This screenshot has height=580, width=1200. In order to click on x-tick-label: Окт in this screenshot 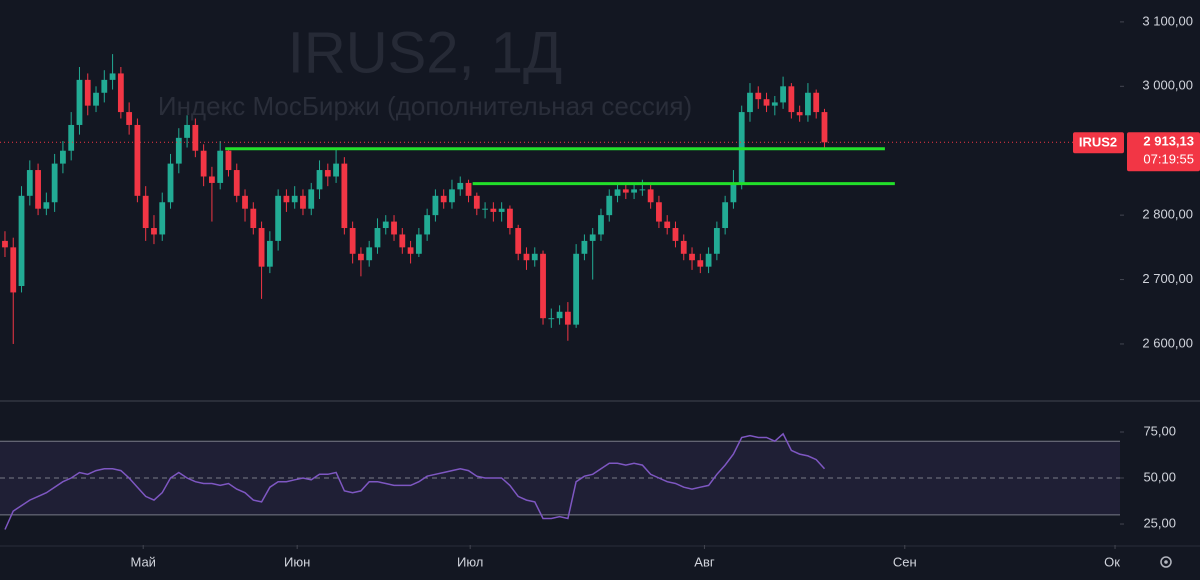, I will do `click(1115, 561)`.